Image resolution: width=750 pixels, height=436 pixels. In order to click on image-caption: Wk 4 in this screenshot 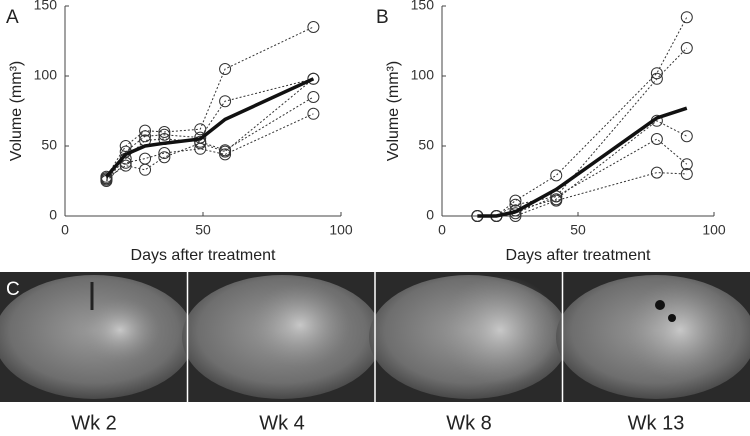, I will do `click(282, 423)`.